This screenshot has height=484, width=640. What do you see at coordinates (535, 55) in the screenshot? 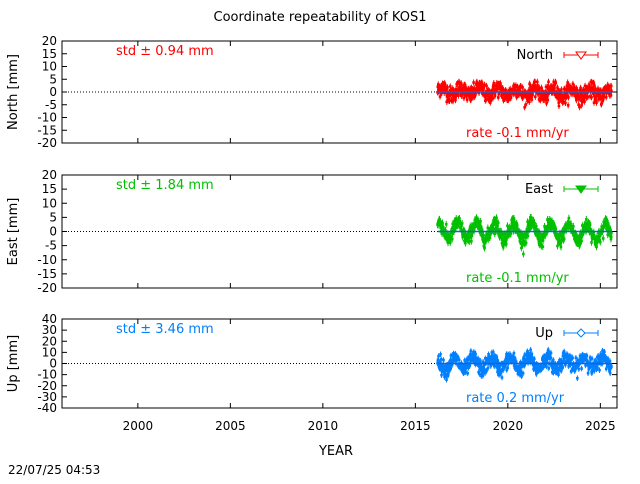
I see `legend-label: North` at bounding box center [535, 55].